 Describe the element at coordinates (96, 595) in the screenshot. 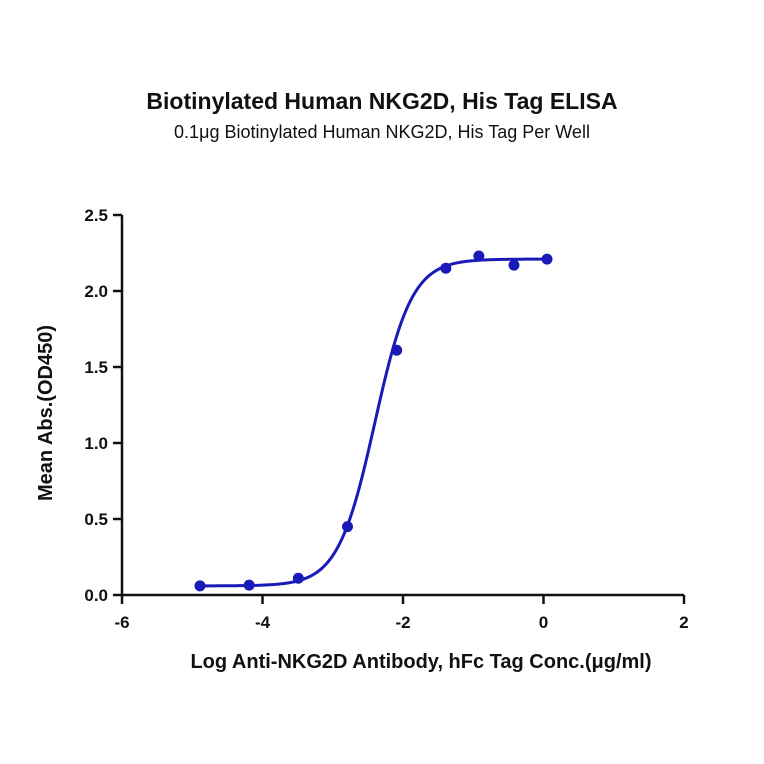

I see `y-tick-label: 0.0` at that location.